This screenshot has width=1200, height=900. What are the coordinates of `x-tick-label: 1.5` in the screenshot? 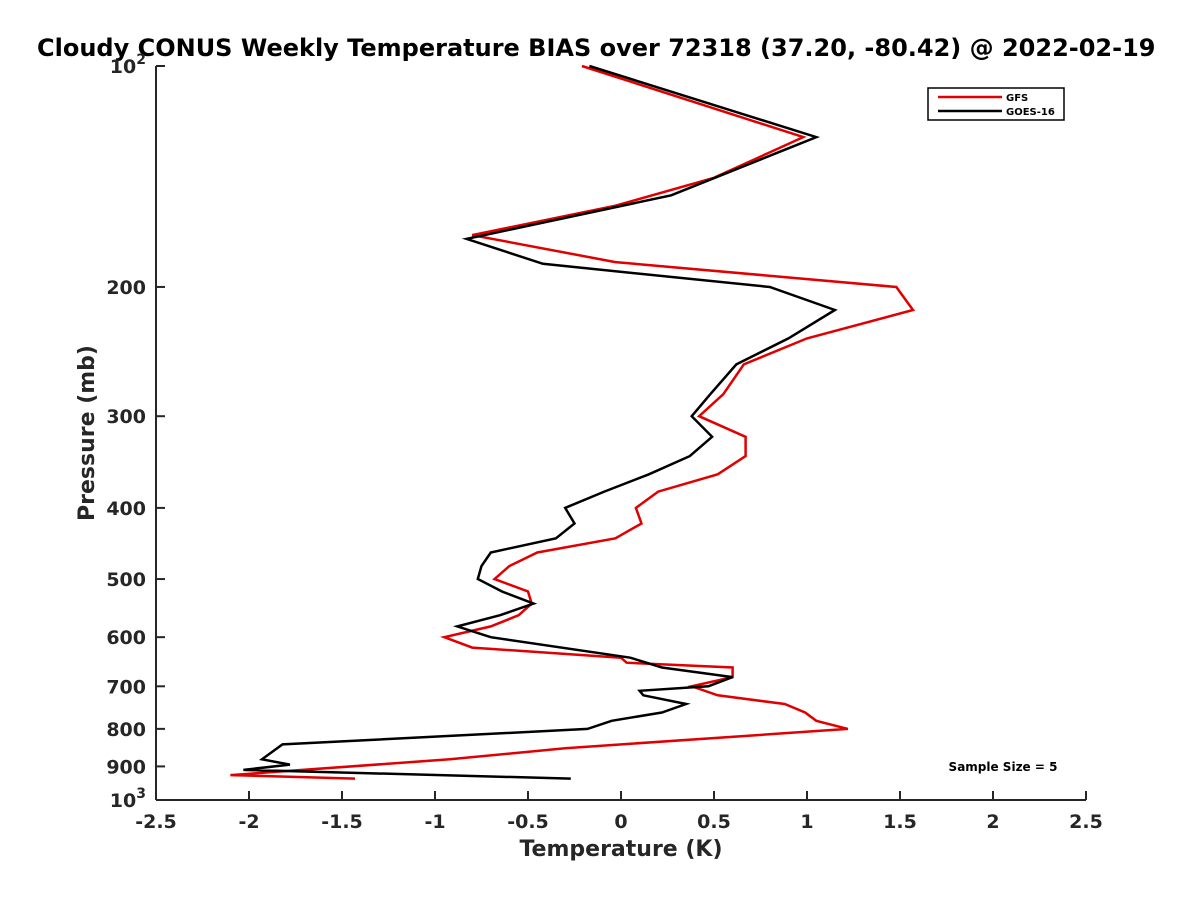 It's located at (900, 822).